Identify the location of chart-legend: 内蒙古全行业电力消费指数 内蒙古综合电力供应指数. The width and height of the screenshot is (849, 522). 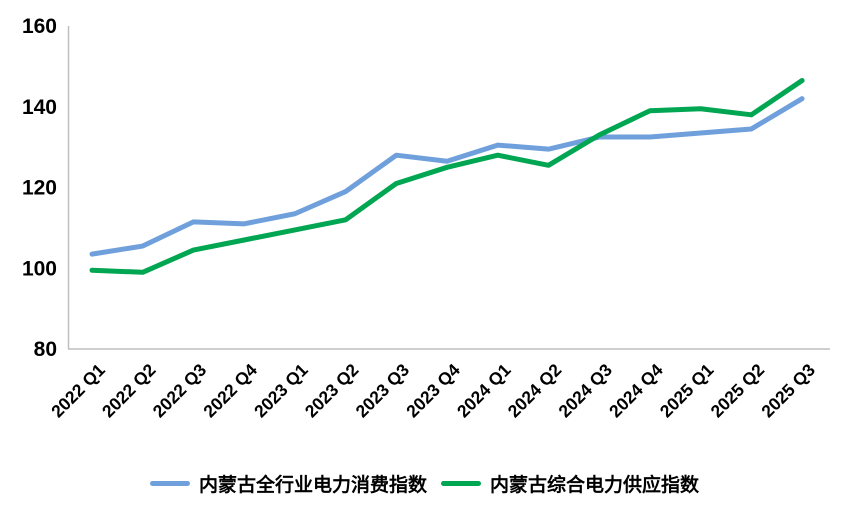
(424, 483).